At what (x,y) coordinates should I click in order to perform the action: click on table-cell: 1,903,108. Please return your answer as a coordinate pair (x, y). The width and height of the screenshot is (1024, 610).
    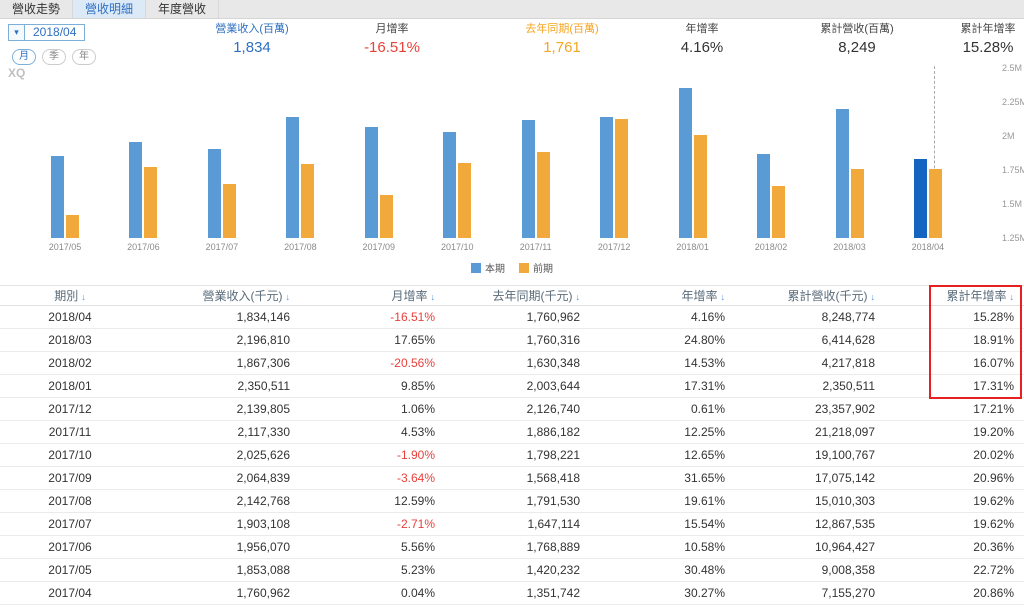
    Looking at the image, I should click on (220, 524).